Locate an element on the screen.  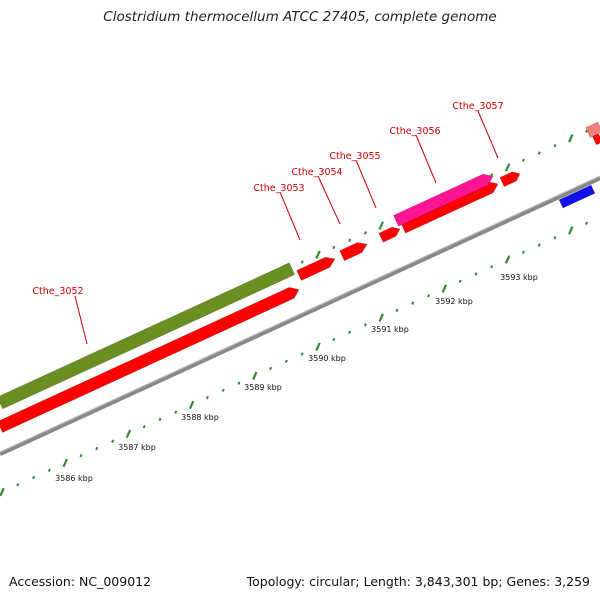
accession-text: Accession: NC_009012 is located at coordinates (80, 581).